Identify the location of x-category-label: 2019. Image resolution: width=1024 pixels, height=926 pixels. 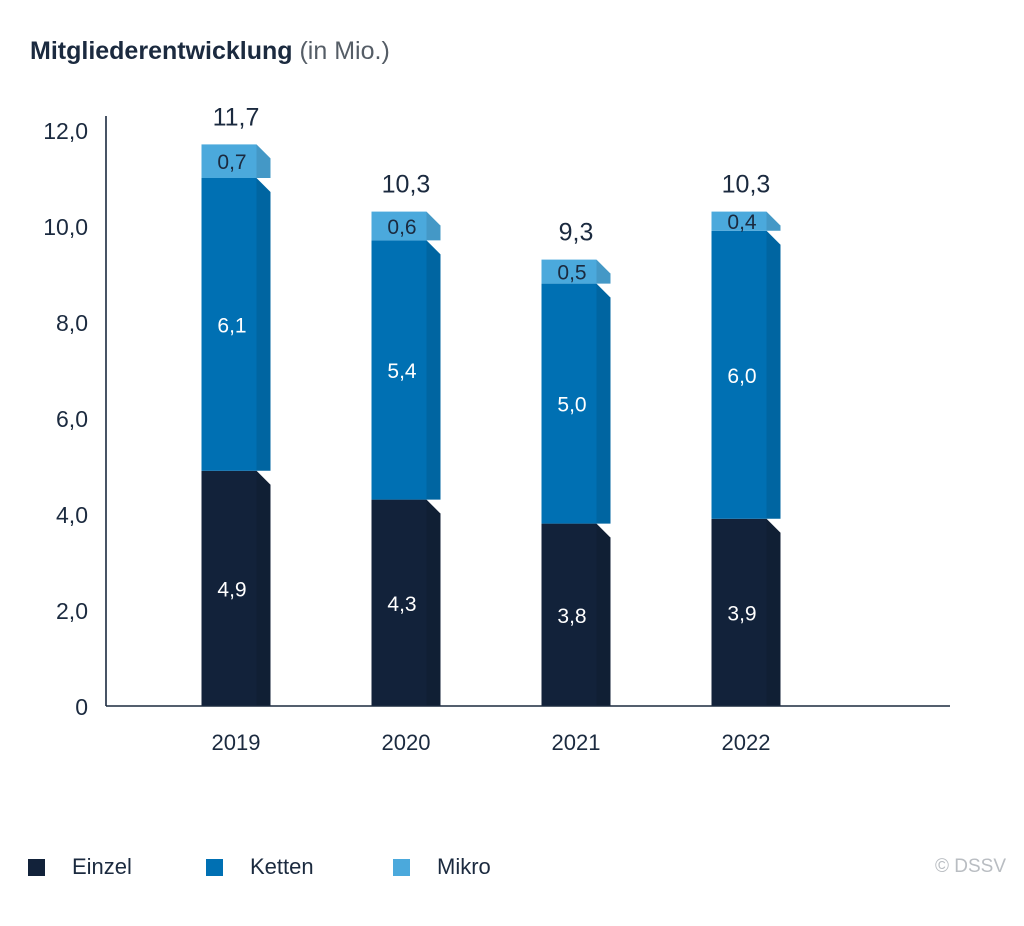
(236, 742).